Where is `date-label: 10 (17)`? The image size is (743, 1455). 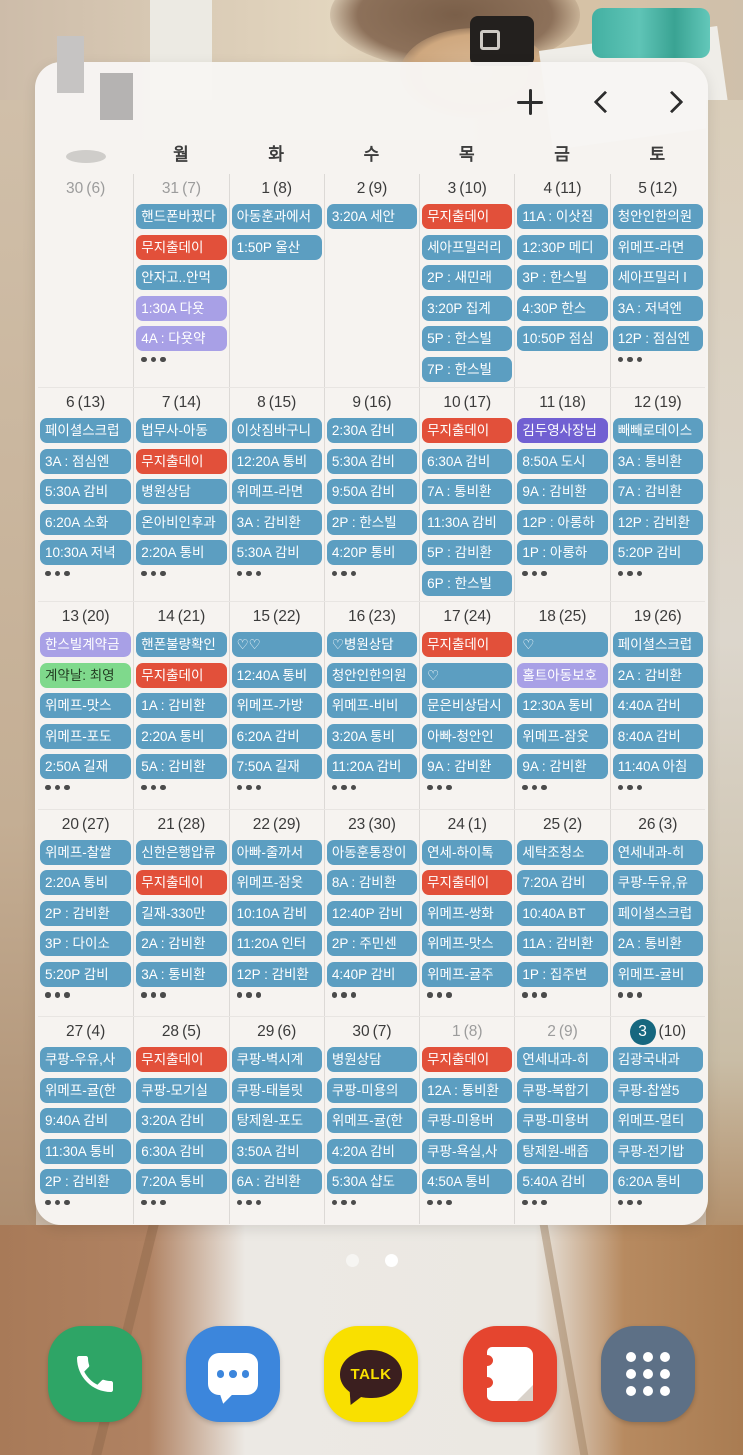
date-label: 10 (17) is located at coordinates (467, 403).